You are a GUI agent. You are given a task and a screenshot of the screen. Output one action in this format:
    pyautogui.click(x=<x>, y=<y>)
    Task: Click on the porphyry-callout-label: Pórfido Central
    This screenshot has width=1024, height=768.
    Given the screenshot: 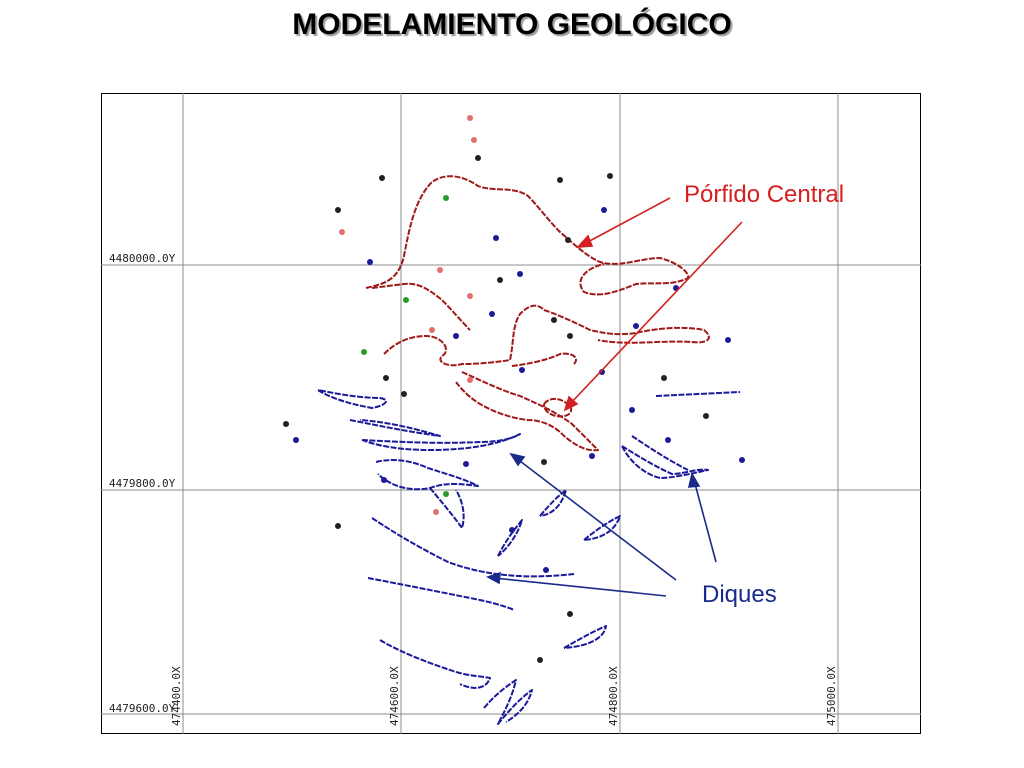 What is the action you would take?
    pyautogui.click(x=764, y=194)
    